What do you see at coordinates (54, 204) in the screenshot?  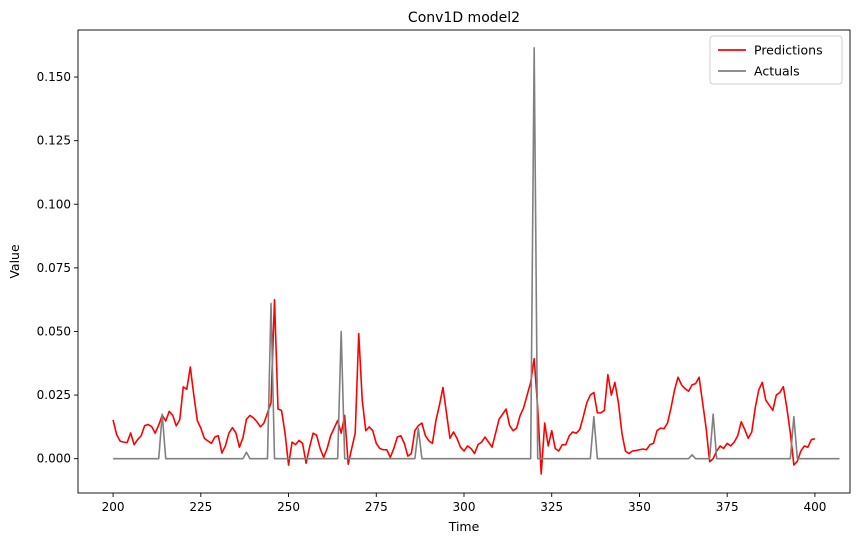 I see `y-tick-label: 0.100` at bounding box center [54, 204].